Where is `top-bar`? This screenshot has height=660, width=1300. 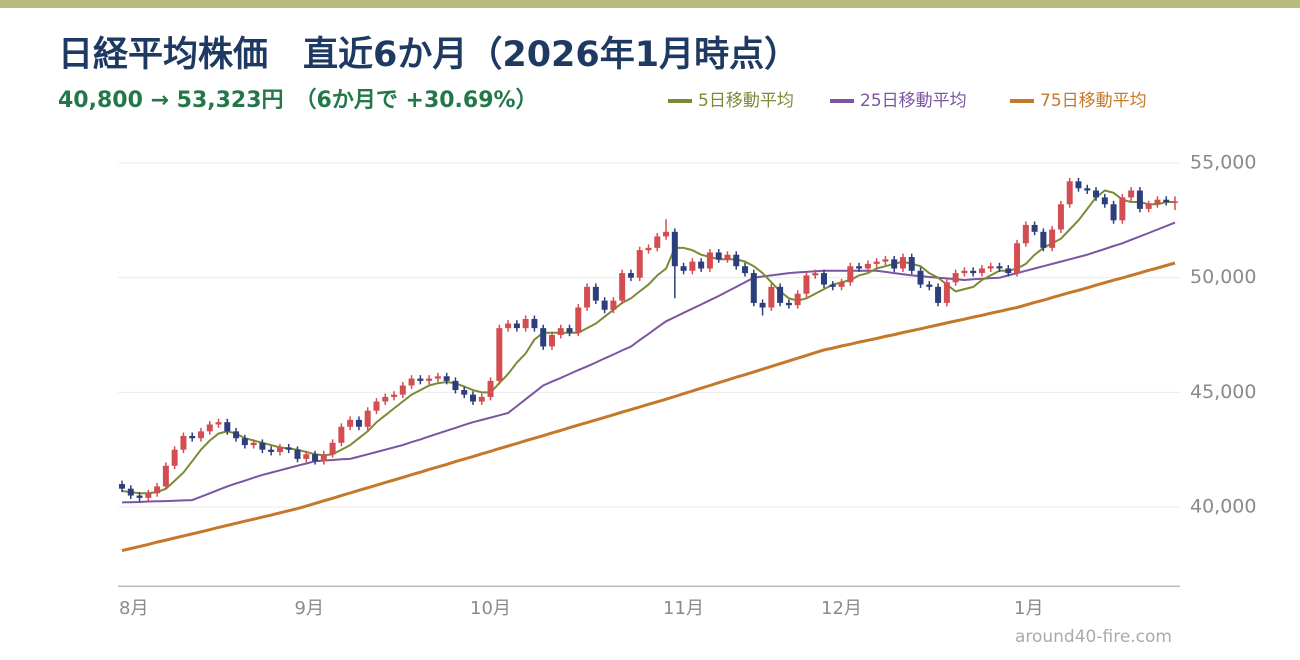
top-bar is located at coordinates (650, 4).